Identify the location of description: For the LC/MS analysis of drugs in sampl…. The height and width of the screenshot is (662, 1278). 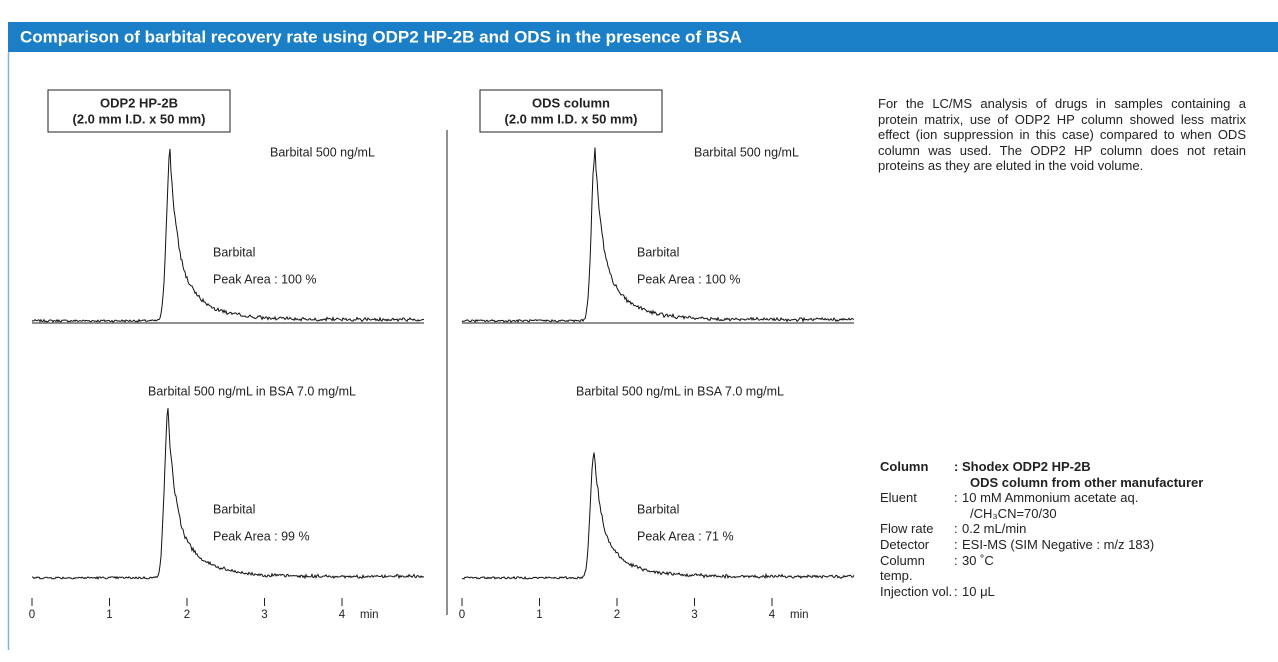
(1062, 135).